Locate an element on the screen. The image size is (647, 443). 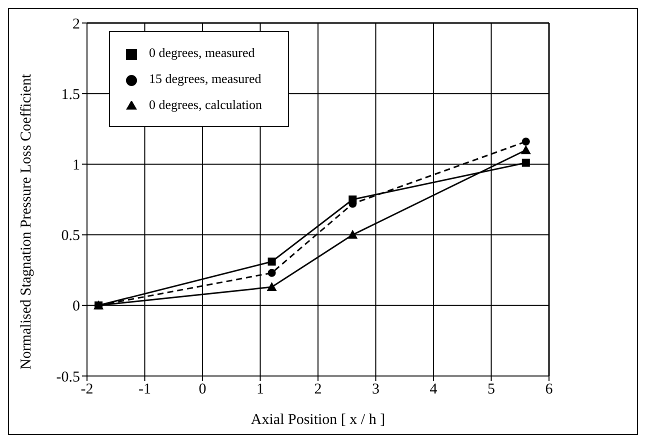
x-tick-label: 2 is located at coordinates (318, 390).